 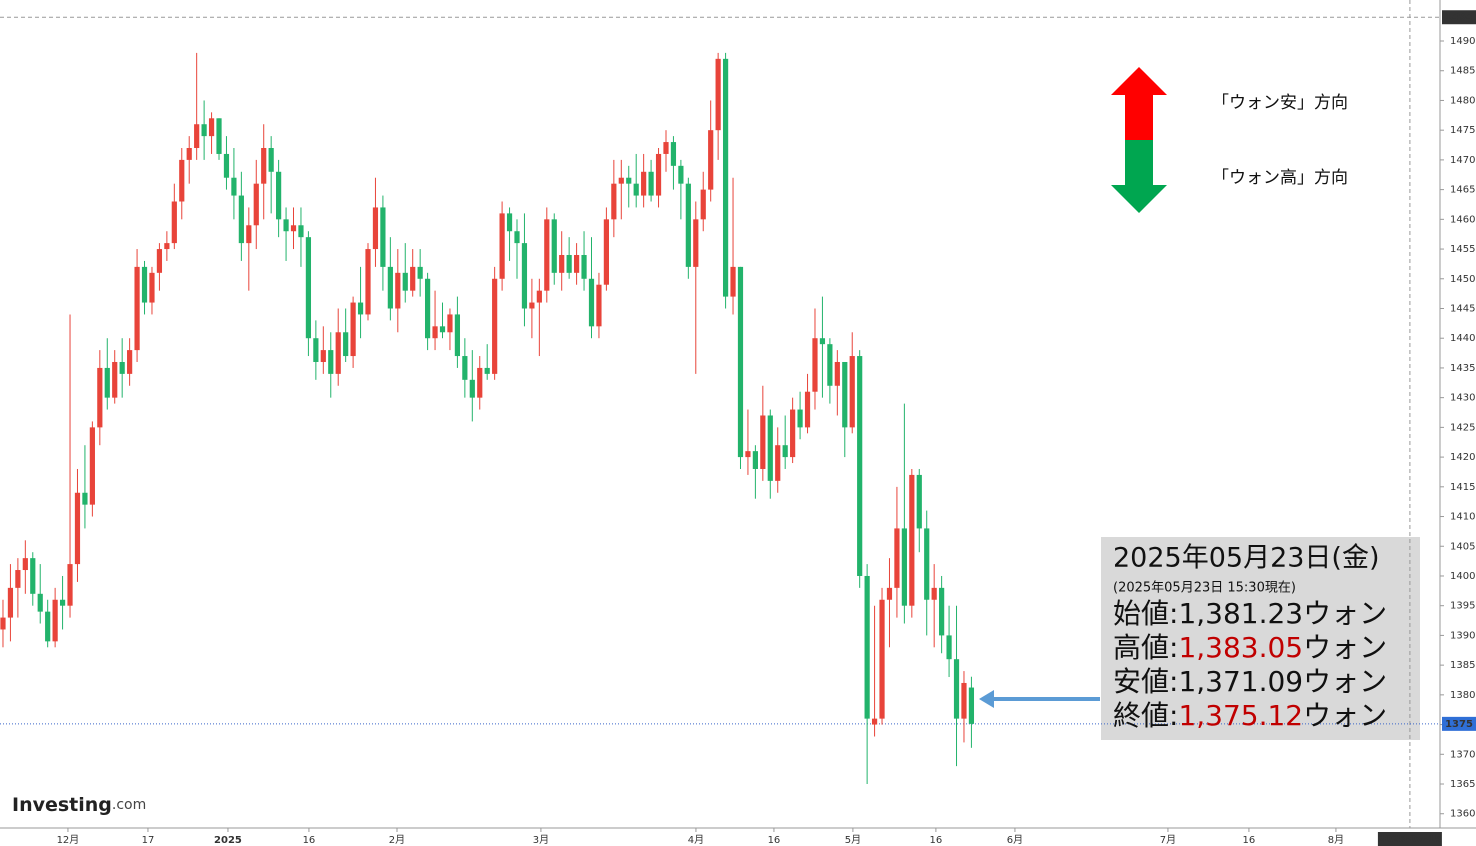 I want to click on y-tick-label: 1440, so click(x=1462, y=338).